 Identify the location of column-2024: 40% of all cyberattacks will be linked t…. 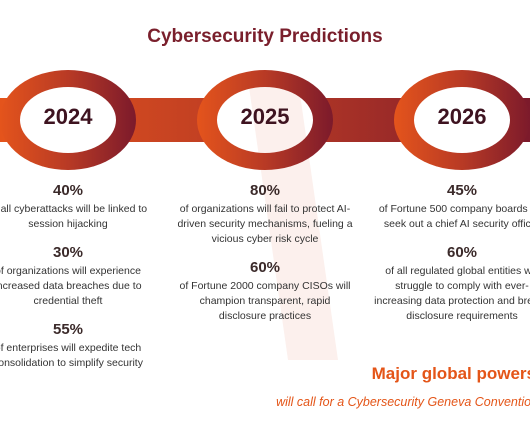
(79, 282).